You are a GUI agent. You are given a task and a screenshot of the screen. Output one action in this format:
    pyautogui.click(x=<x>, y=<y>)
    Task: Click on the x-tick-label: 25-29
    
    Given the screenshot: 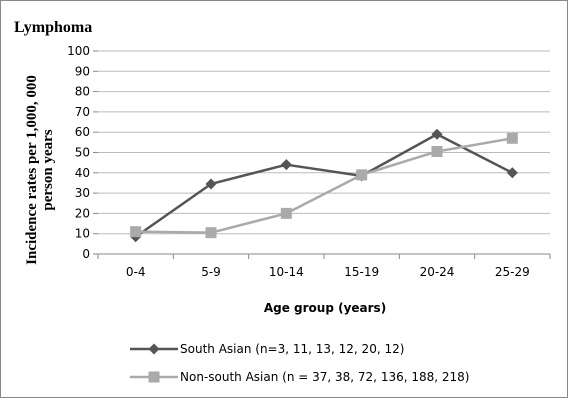 What is the action you would take?
    pyautogui.click(x=512, y=272)
    